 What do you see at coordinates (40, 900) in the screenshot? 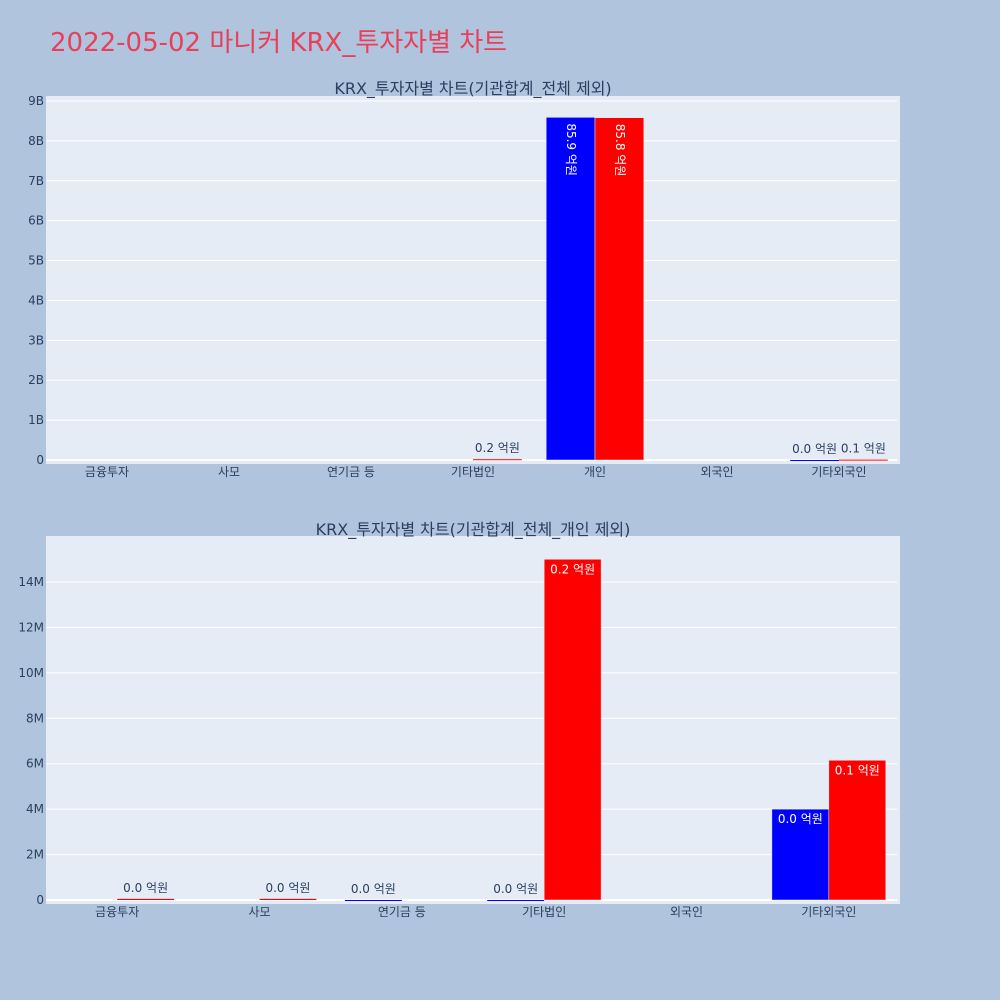
I see `y-tick-label-1-0: 0` at bounding box center [40, 900].